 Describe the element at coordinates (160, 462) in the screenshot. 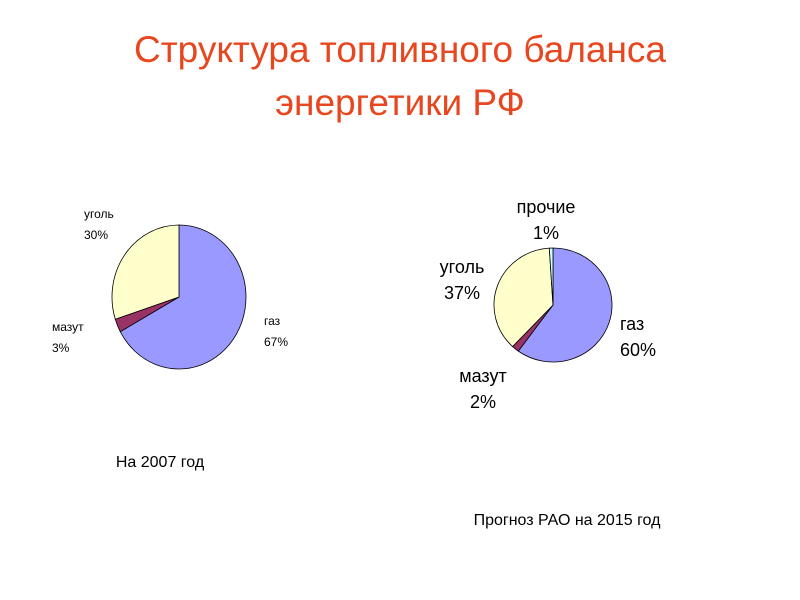

I see `chart-caption: На 2007 год` at that location.